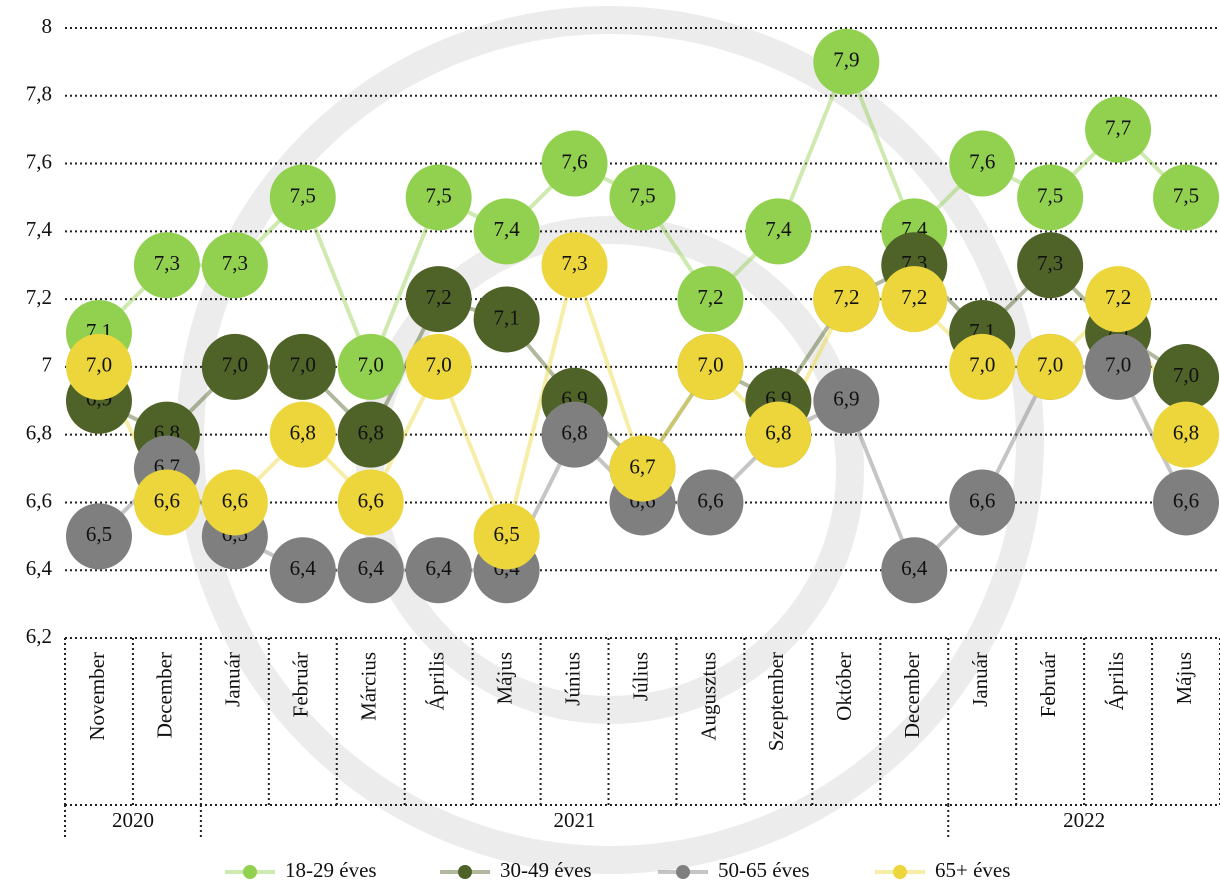 This screenshot has width=1220, height=884. I want to click on y-tick-label: 6,2, so click(39, 636).